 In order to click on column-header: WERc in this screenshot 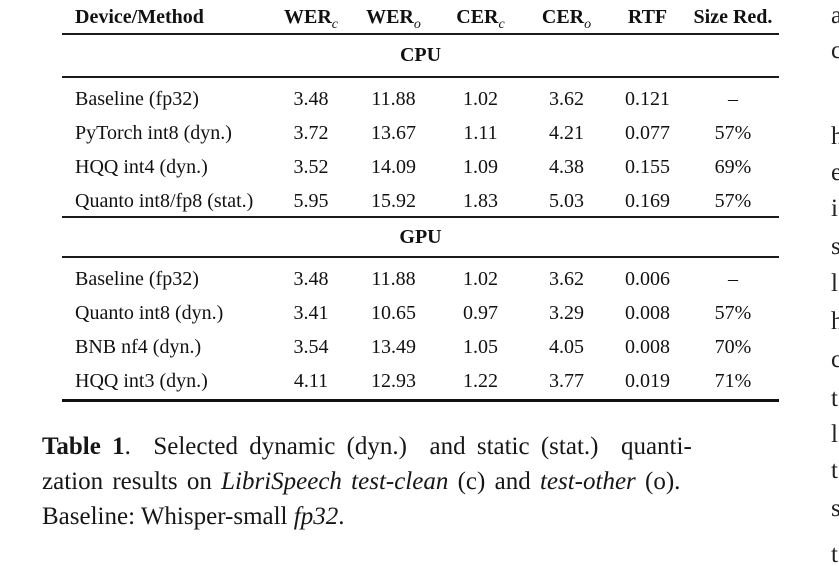, I will do `click(311, 18)`.